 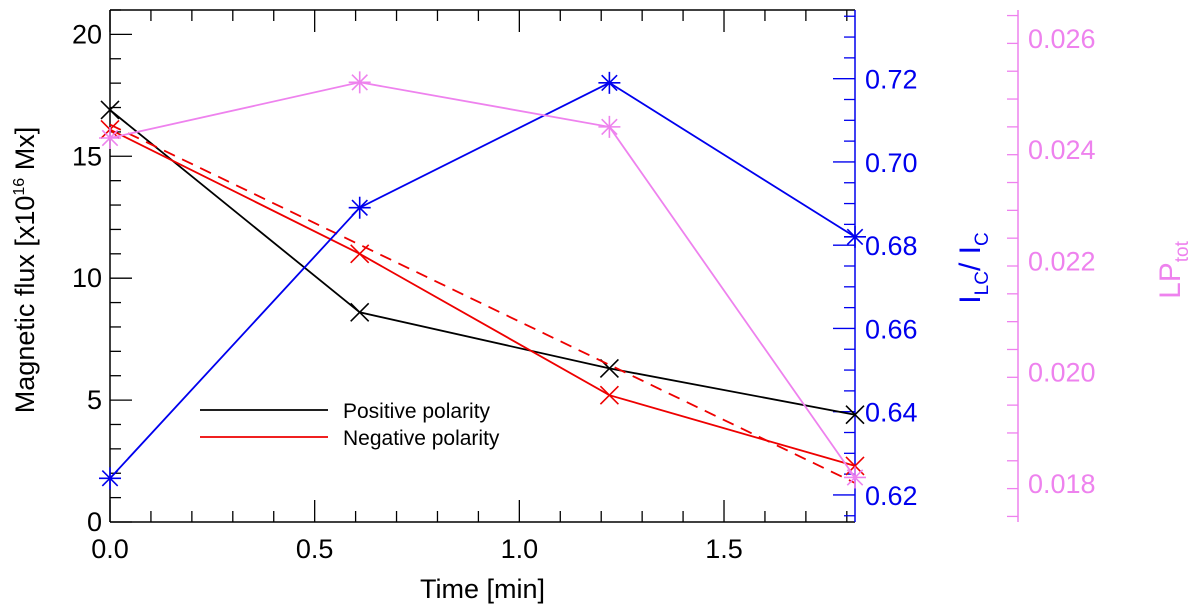 What do you see at coordinates (482, 589) in the screenshot?
I see `x-axis-label: Time [min]` at bounding box center [482, 589].